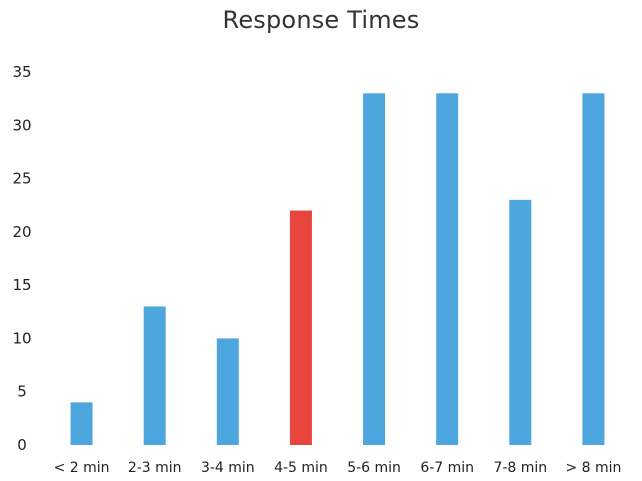 The image size is (642, 481). Describe the element at coordinates (520, 468) in the screenshot. I see `x-tick-label: 7-8 min` at that location.